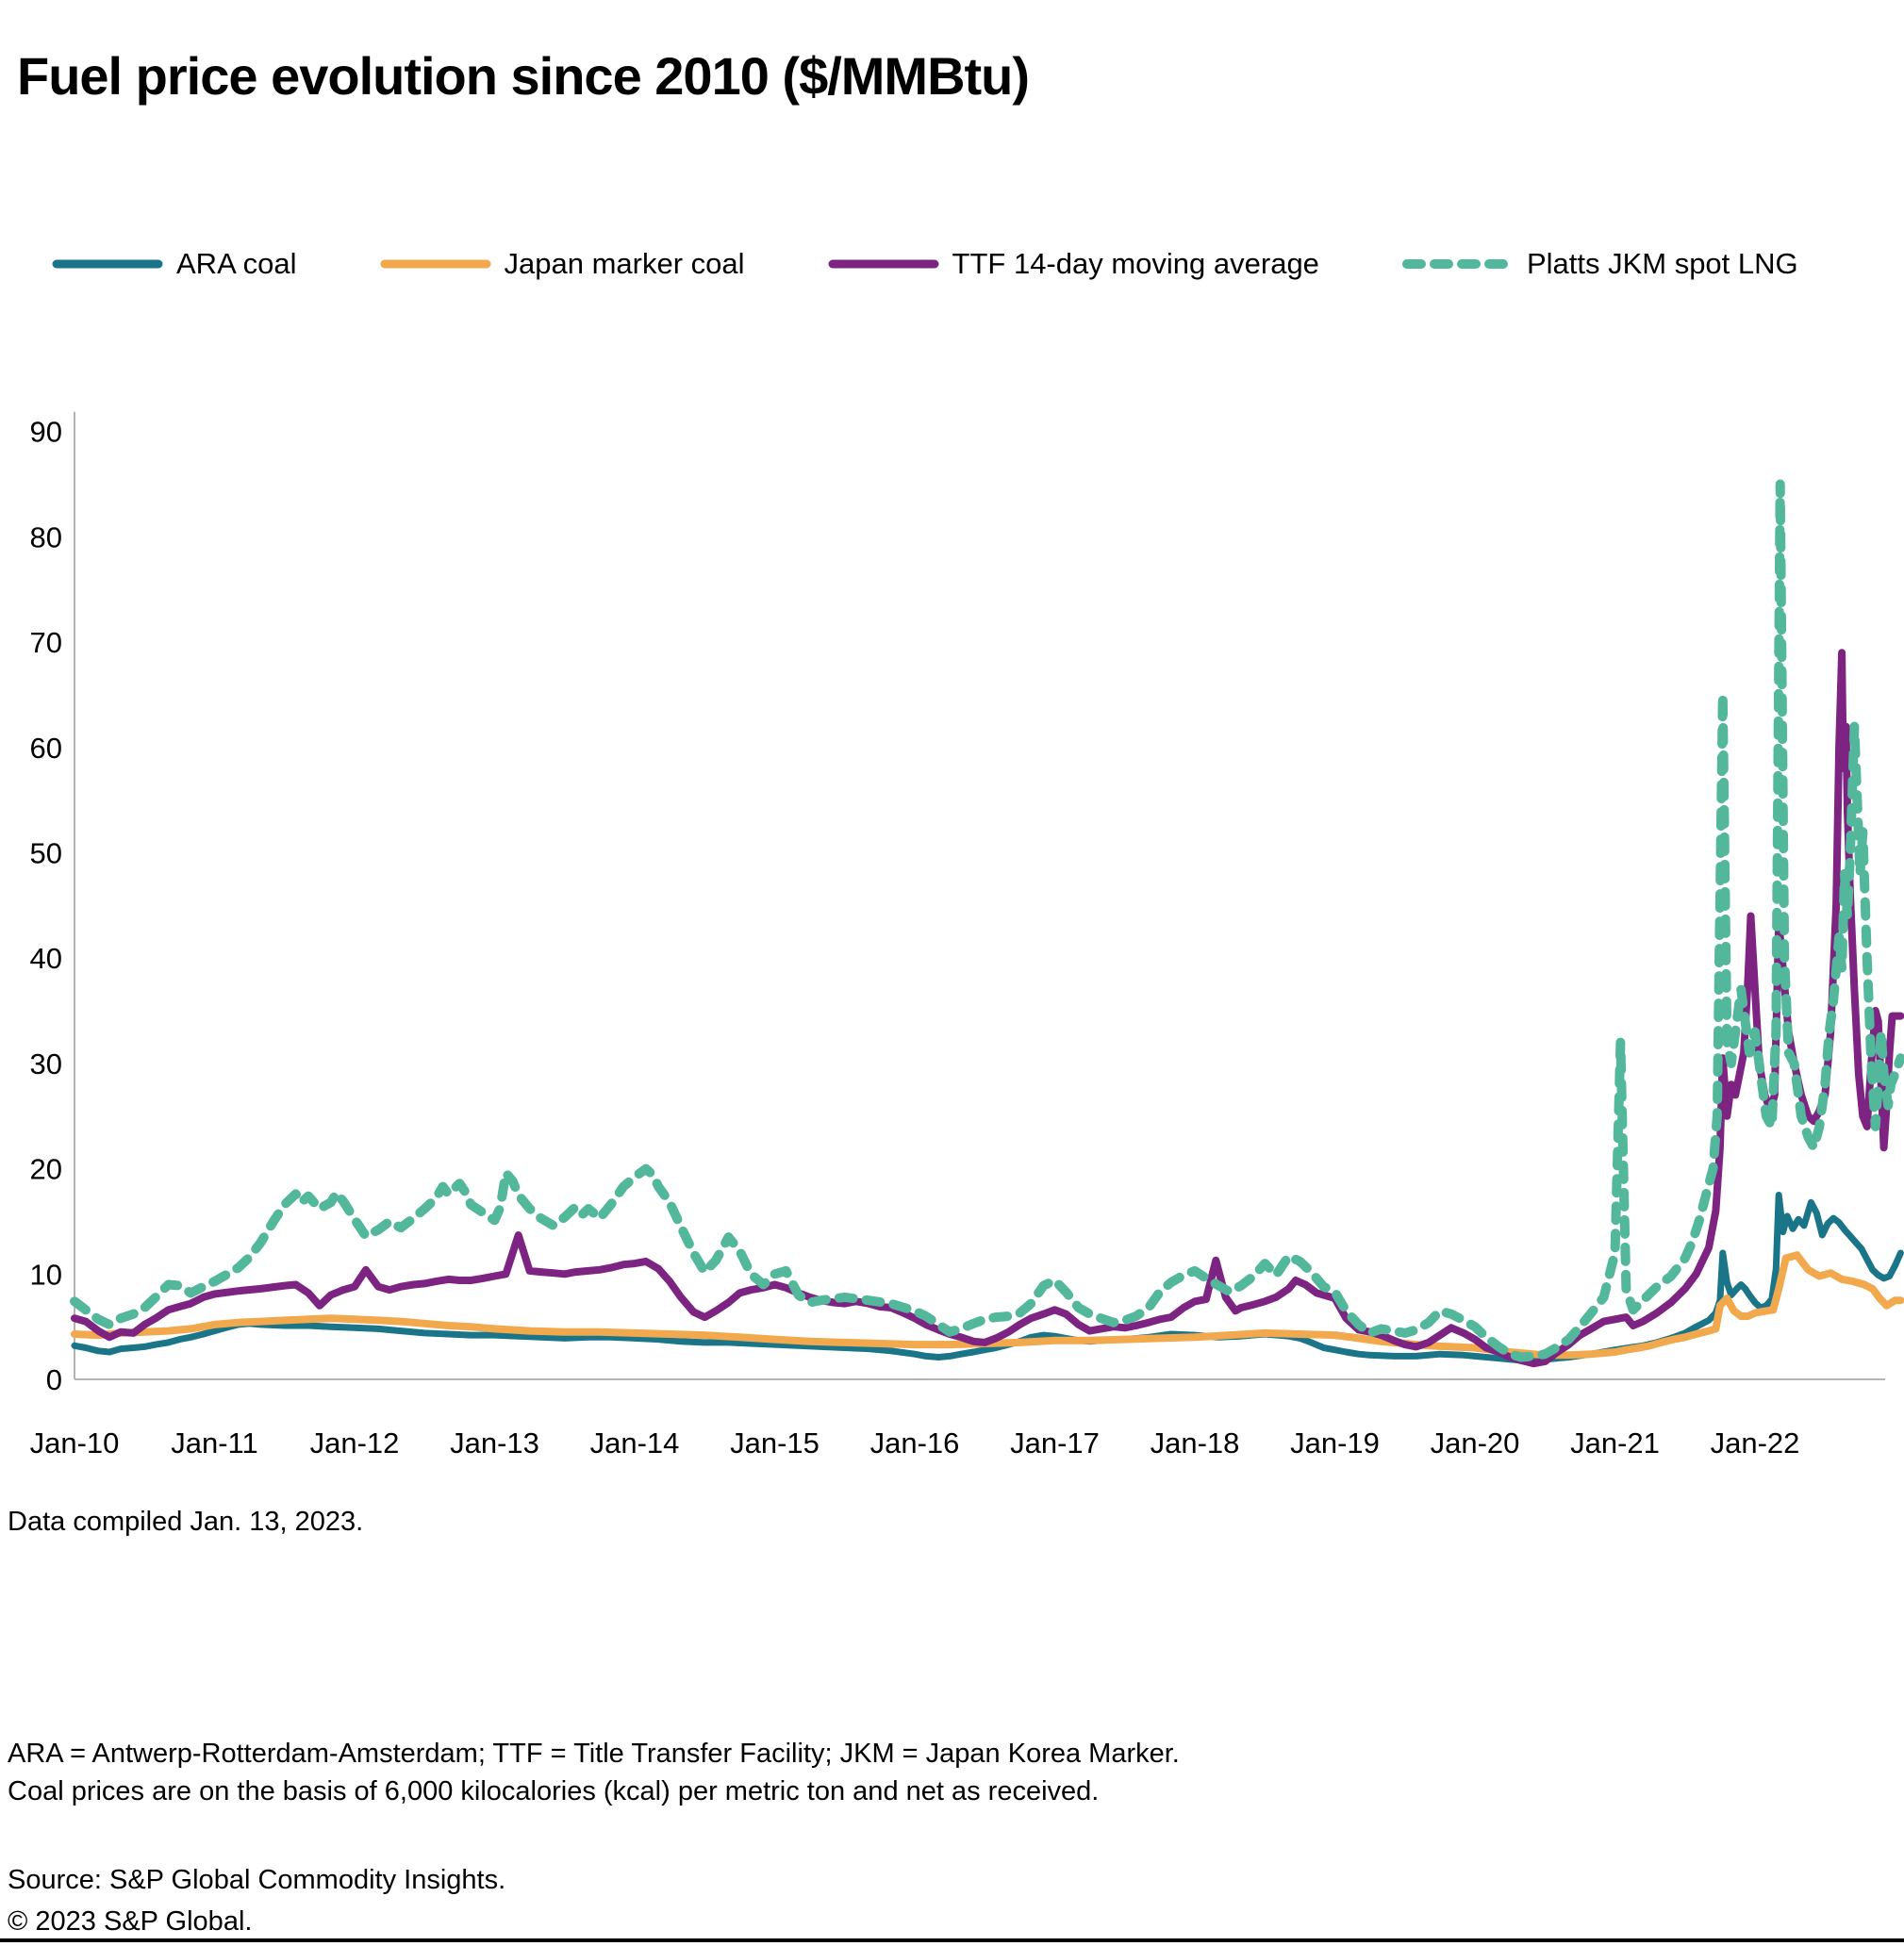 The image size is (1904, 1946). I want to click on data-compiled-note: Data compiled Jan. 13, 2023., so click(186, 1522).